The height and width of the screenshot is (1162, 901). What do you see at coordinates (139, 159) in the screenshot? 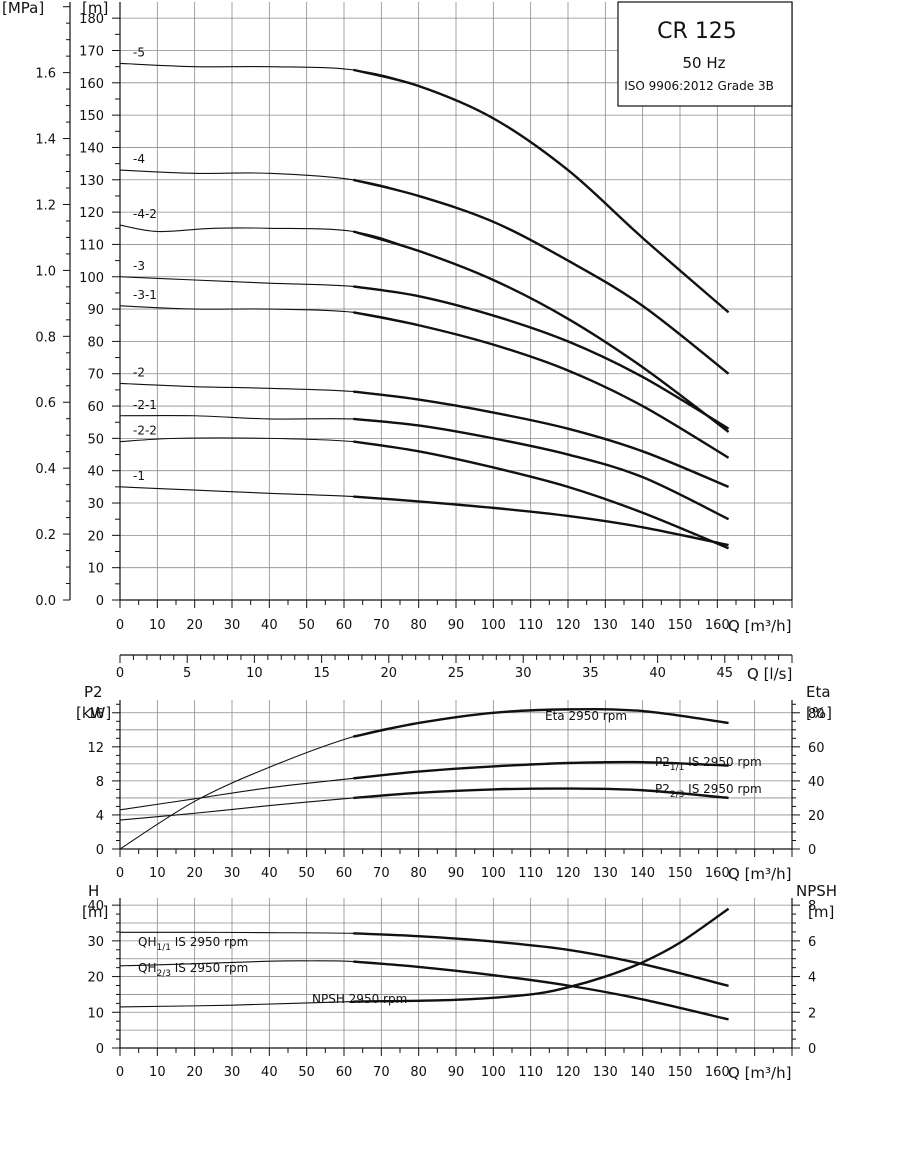
I see `stage-label: -4` at bounding box center [139, 159].